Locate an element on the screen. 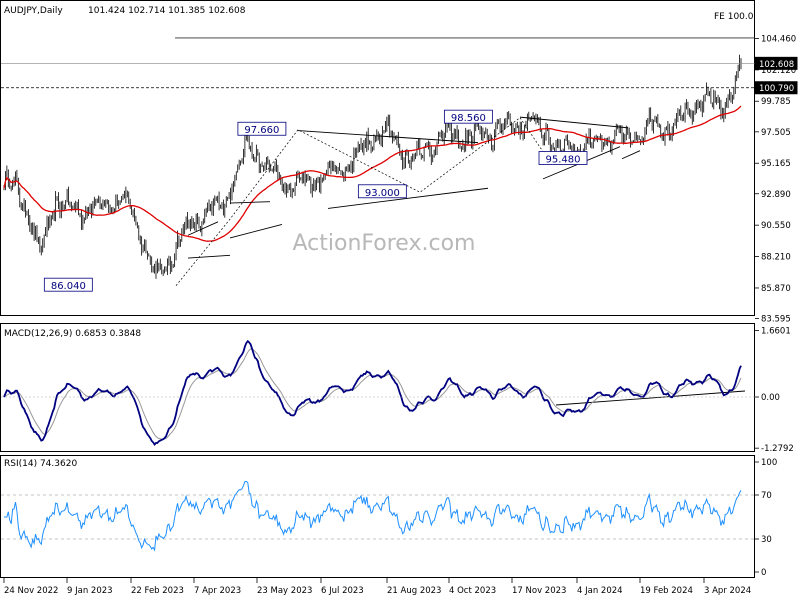  price-annotation: 86.040 is located at coordinates (68, 284).